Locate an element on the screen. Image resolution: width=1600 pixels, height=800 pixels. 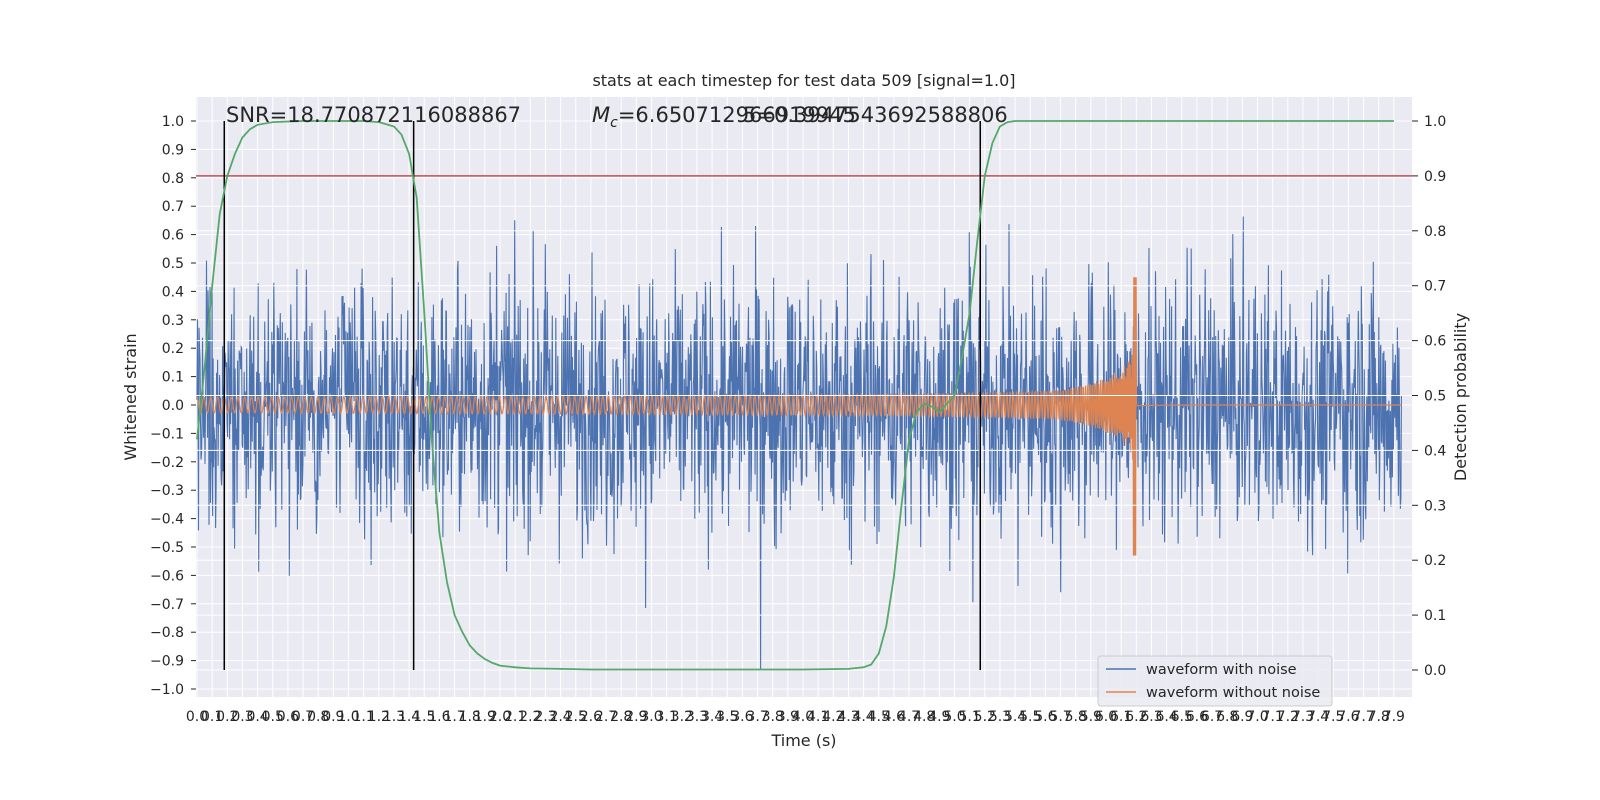
y2-tick-label: 0.0 is located at coordinates (1435, 671).